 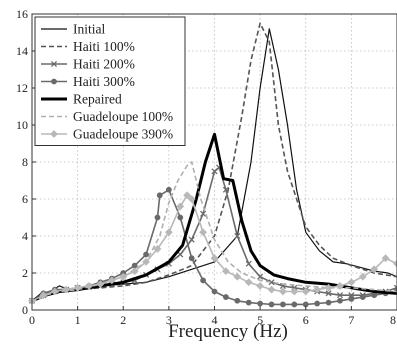 What do you see at coordinates (351, 320) in the screenshot?
I see `x-tick-label: 7` at bounding box center [351, 320].